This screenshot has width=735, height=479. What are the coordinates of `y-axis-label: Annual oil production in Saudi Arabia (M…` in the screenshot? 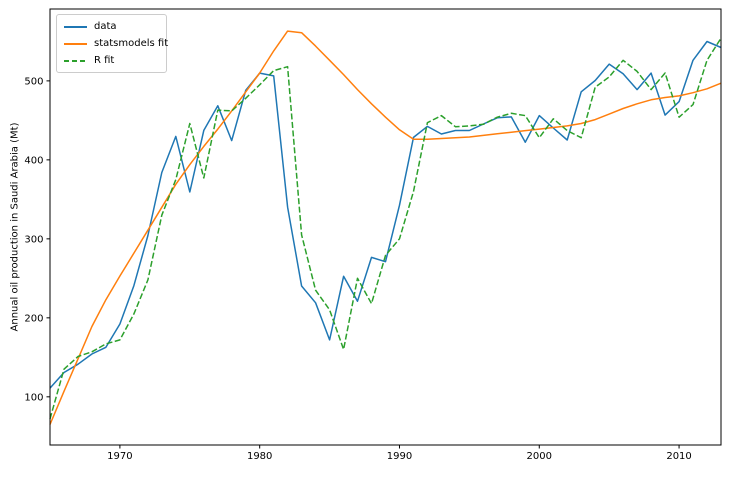 It's located at (15, 227).